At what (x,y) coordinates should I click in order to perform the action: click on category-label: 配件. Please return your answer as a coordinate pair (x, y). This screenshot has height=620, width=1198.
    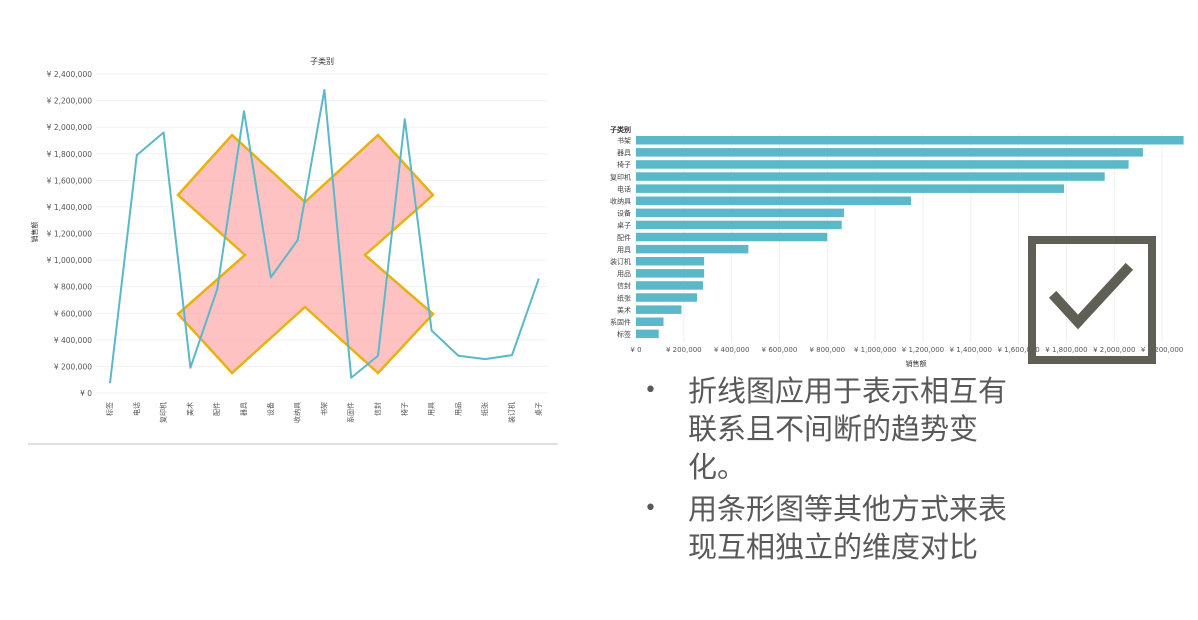
    Looking at the image, I should click on (624, 237).